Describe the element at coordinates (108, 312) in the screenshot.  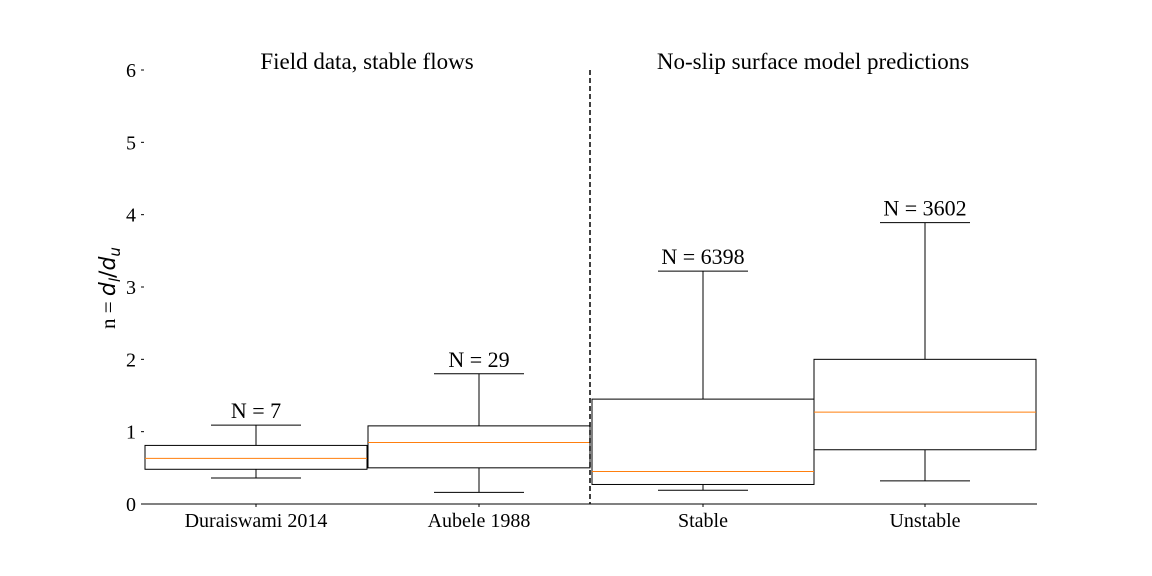
I see `y-axis-label-part: n =` at that location.